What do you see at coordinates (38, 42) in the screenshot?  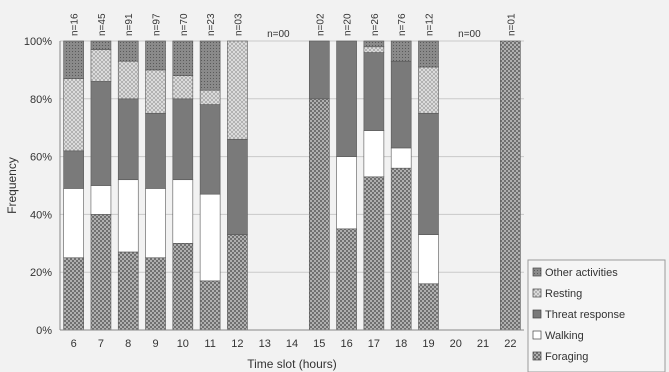 I see `y-tick-label: 100%` at bounding box center [38, 42].